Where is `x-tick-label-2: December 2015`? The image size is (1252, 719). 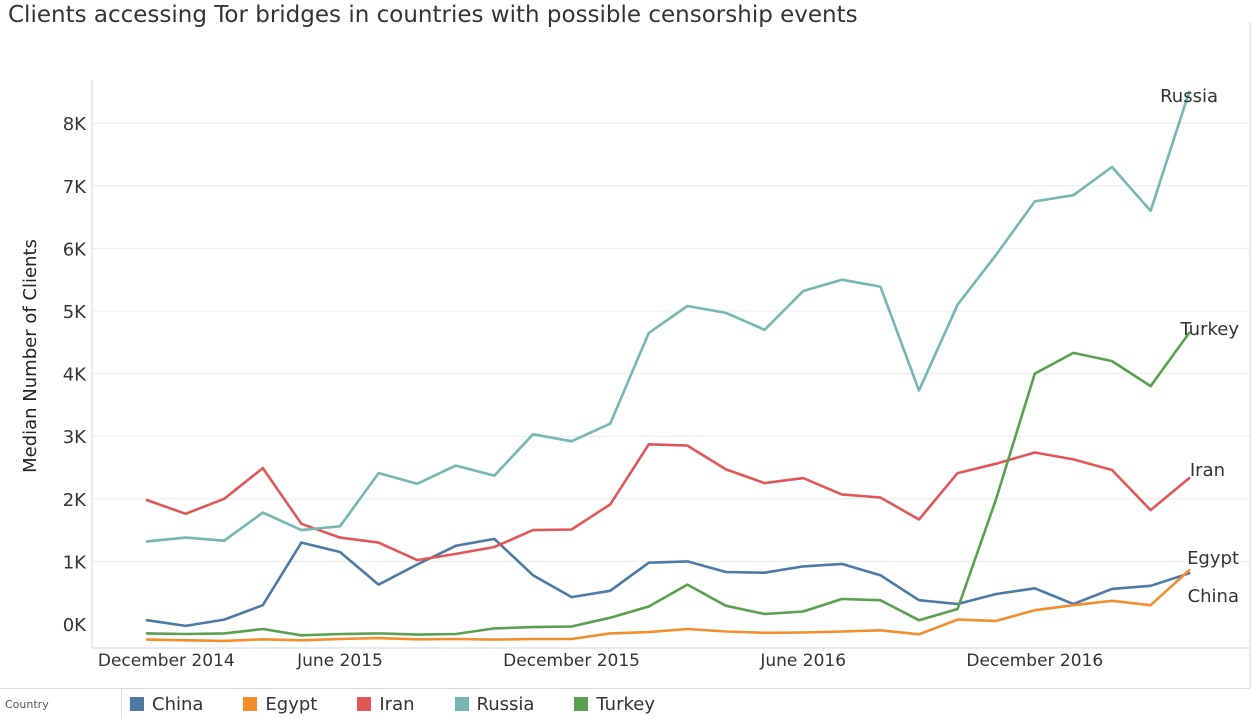
x-tick-label-2: December 2015 is located at coordinates (571, 661).